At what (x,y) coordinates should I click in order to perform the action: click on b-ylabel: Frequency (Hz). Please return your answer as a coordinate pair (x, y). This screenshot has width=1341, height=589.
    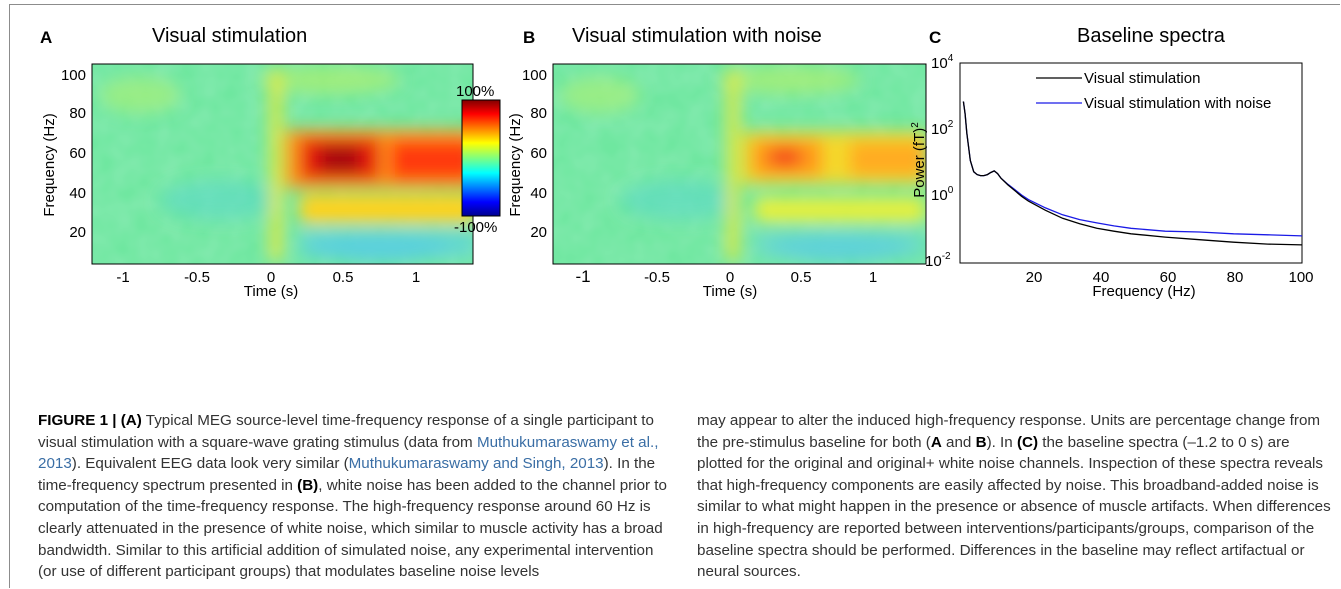
    Looking at the image, I should click on (515, 164).